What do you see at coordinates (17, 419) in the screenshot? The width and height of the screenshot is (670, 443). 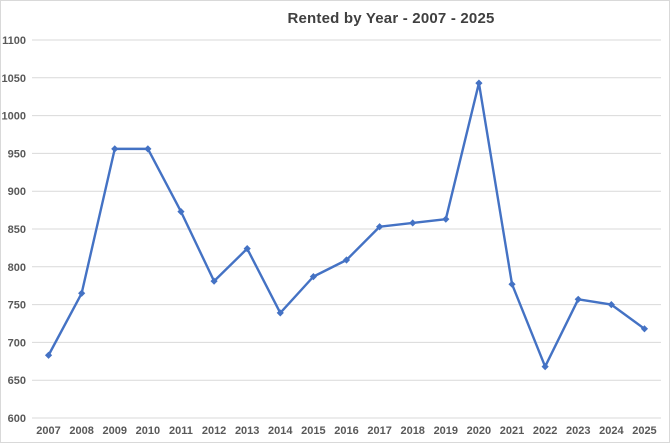 I see `y-tick-label: 600` at bounding box center [17, 419].